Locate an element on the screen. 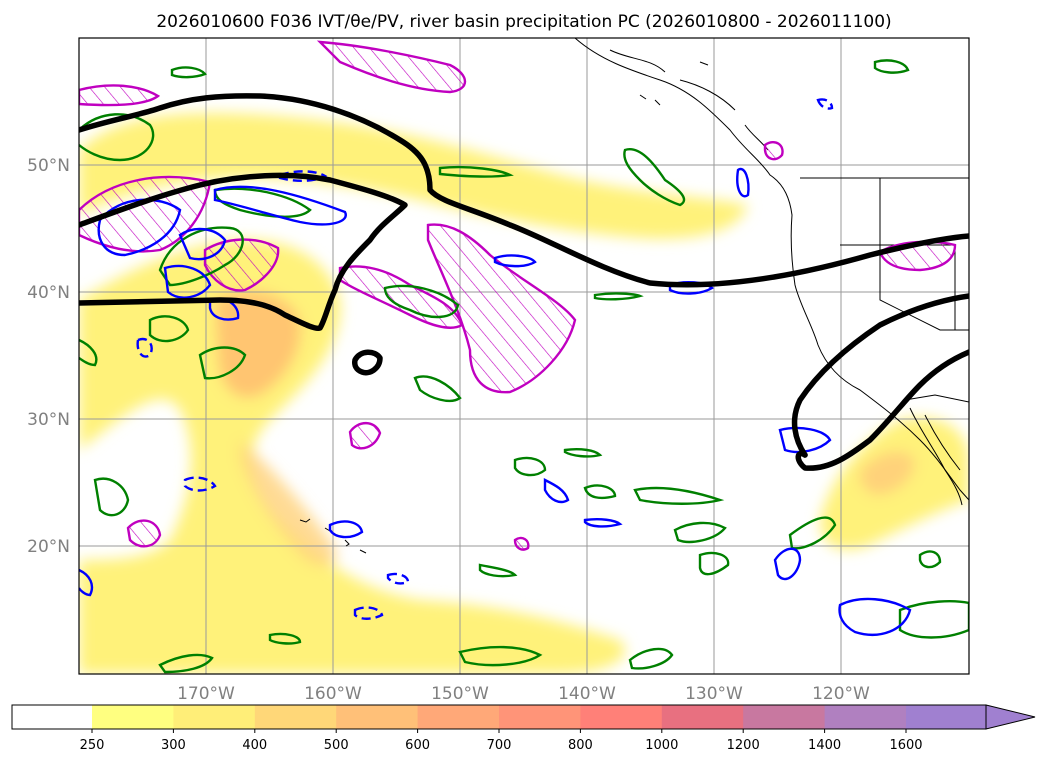 The height and width of the screenshot is (767, 1047). colorbar-tick-label: 600 is located at coordinates (417, 745).